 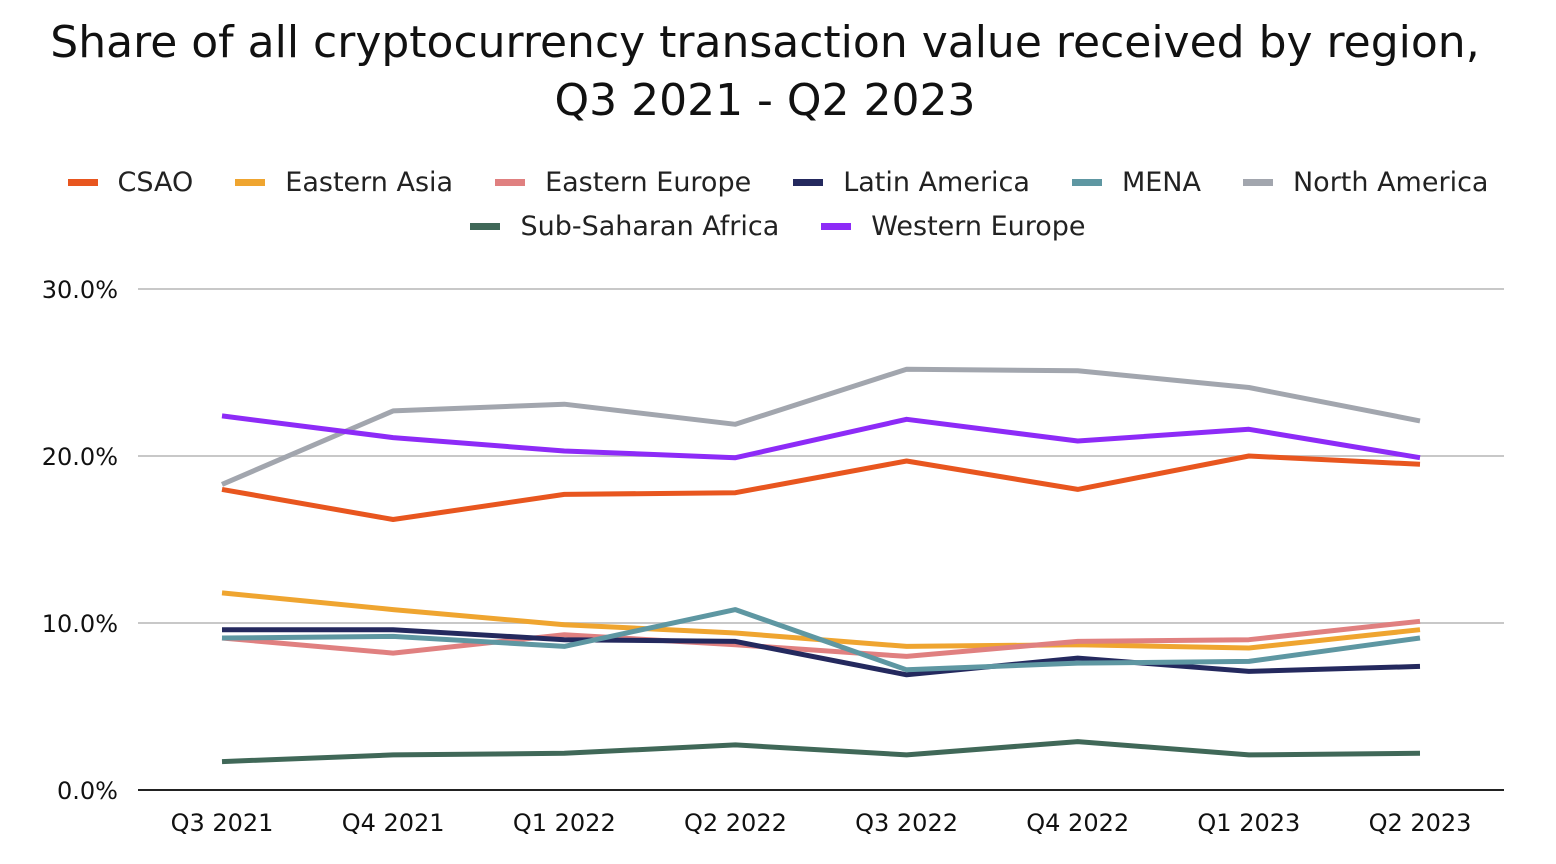 I want to click on legend-item-eastern-asia: Eastern Asia, so click(x=344, y=182).